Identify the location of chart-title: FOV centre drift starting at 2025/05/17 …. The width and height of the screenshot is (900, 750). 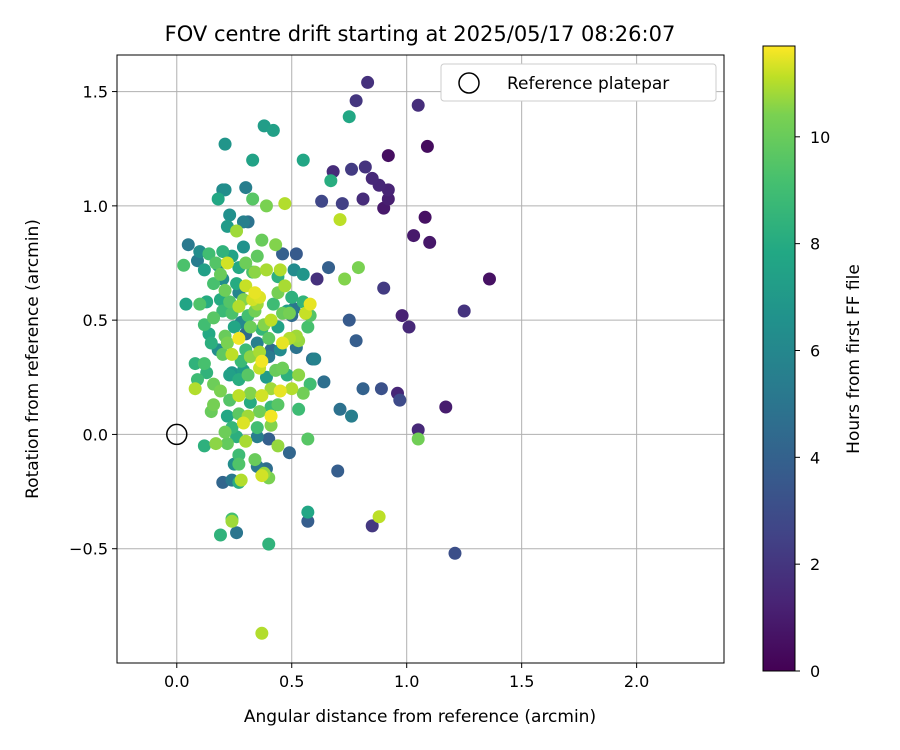
(420, 34).